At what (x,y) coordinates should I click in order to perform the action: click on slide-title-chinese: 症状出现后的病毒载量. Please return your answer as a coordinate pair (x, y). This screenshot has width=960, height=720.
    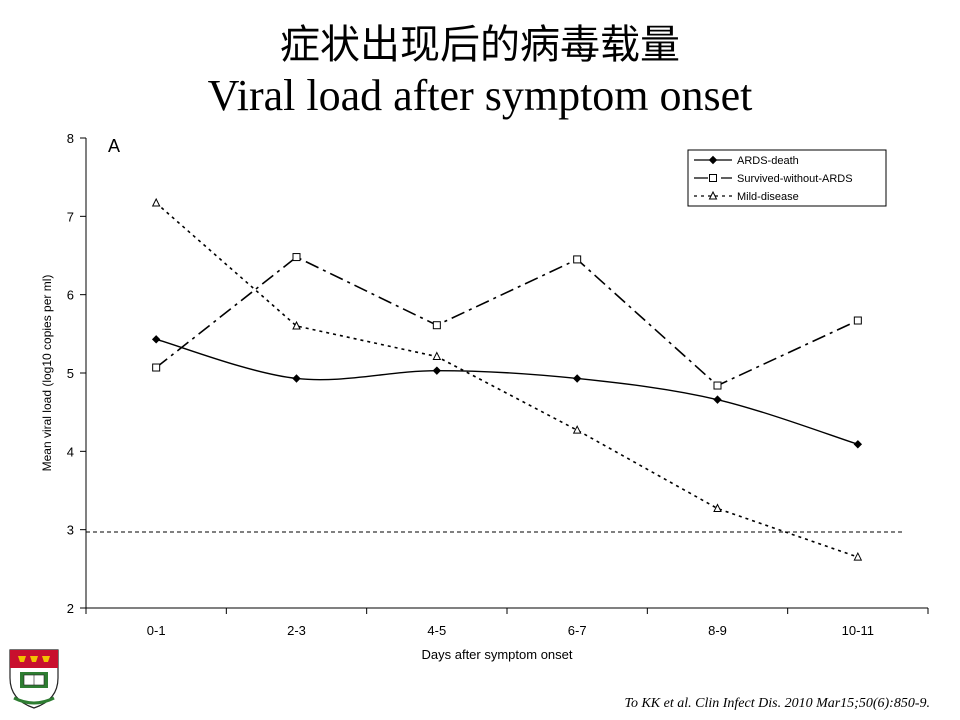
    Looking at the image, I should click on (480, 45).